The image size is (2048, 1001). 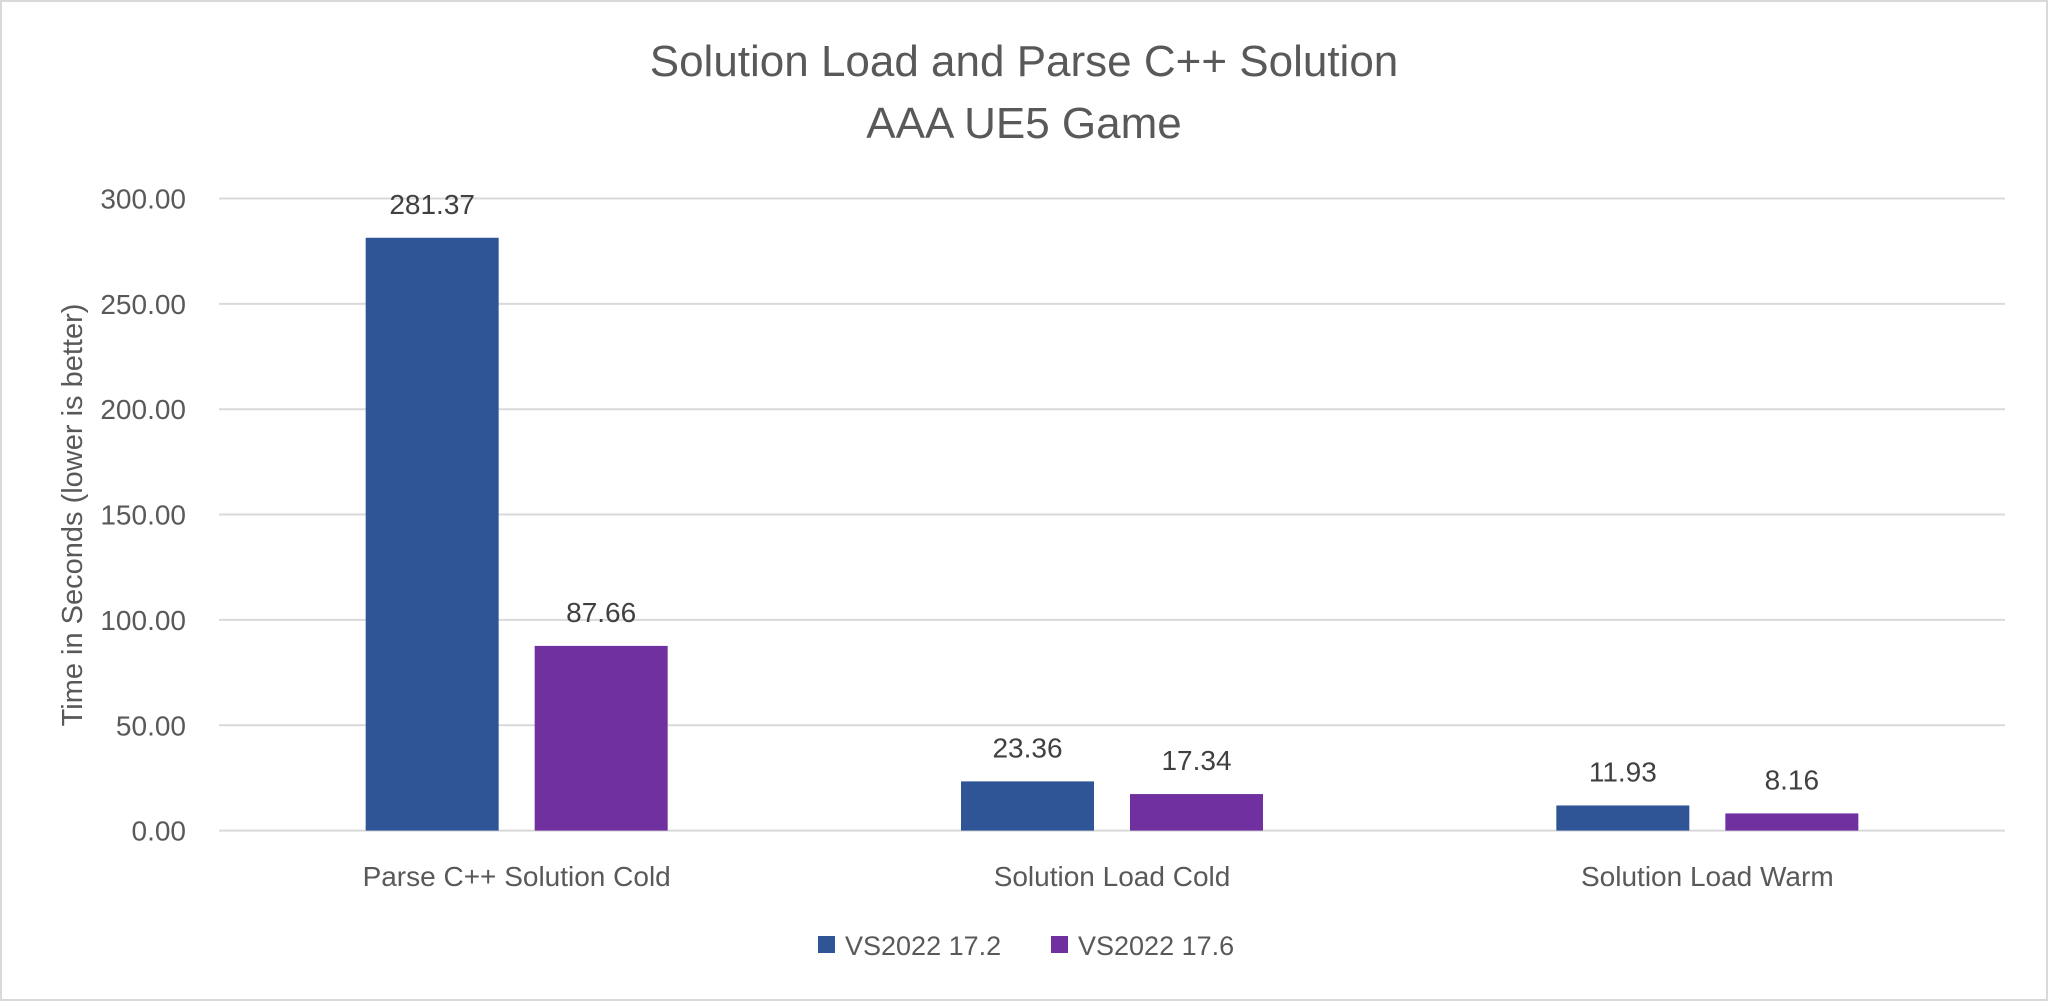 What do you see at coordinates (1027, 747) in the screenshot?
I see `data-label: 23.36` at bounding box center [1027, 747].